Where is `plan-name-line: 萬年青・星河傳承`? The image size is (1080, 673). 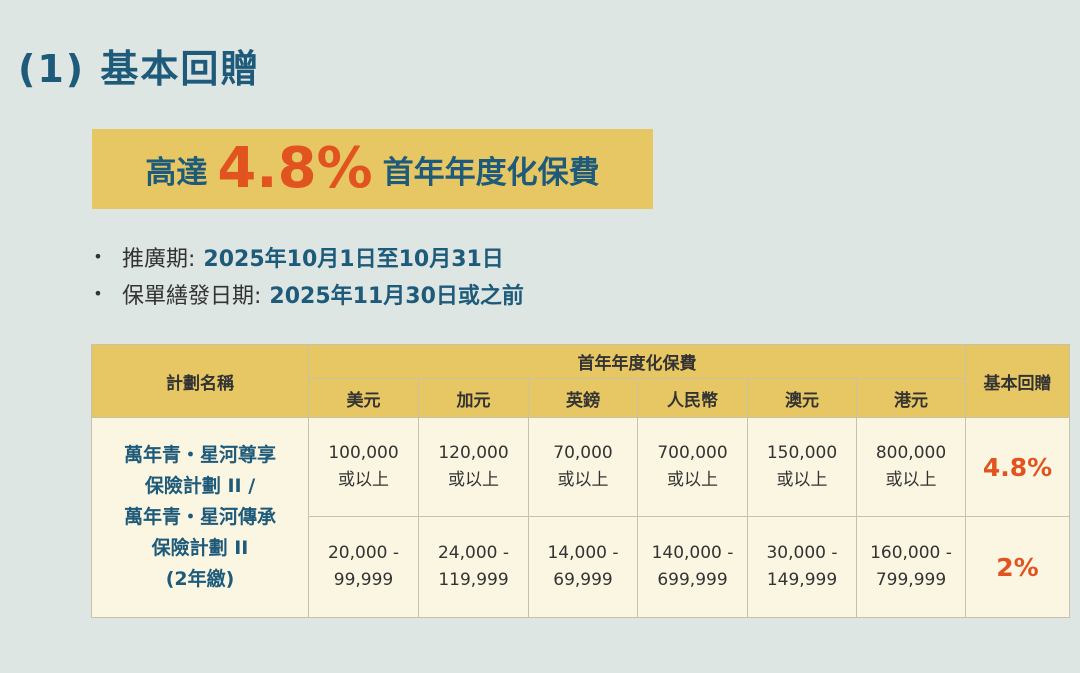
plan-name-line: 萬年青・星河傳承 is located at coordinates (199, 517).